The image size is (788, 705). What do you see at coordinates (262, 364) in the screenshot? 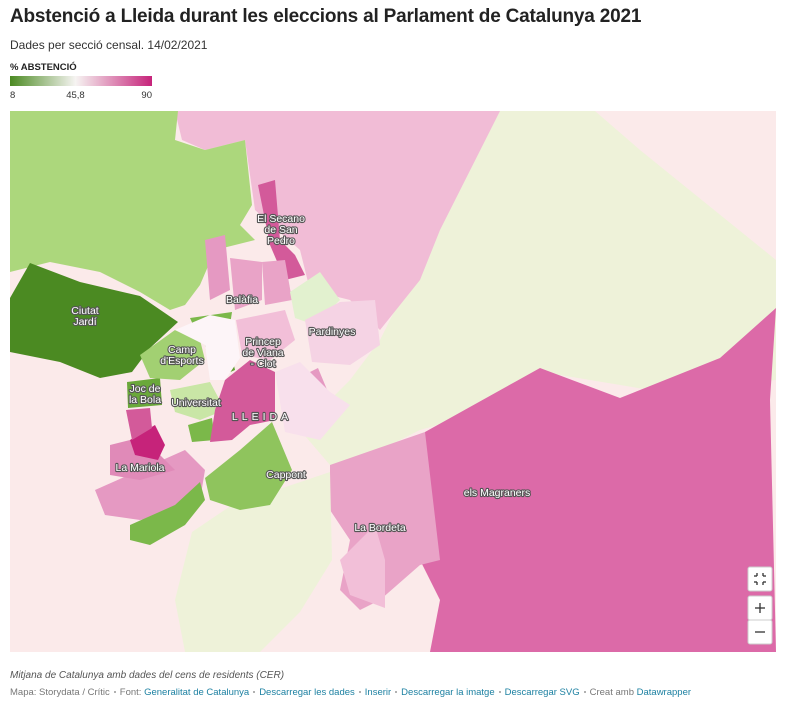
I see `map-label: - Clot` at bounding box center [262, 364].